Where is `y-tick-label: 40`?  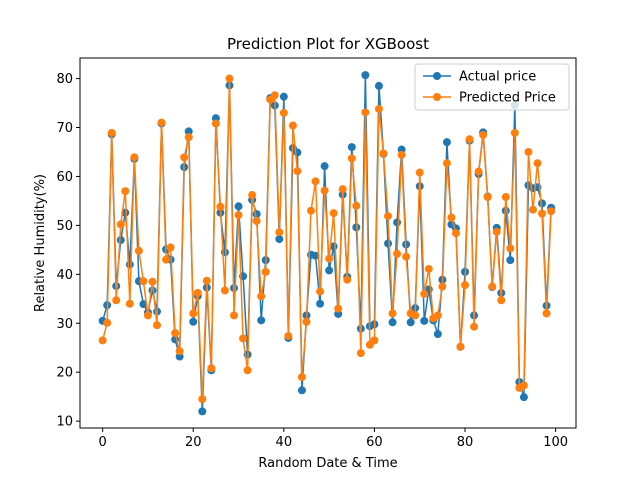 y-tick-label: 40 is located at coordinates (64, 275).